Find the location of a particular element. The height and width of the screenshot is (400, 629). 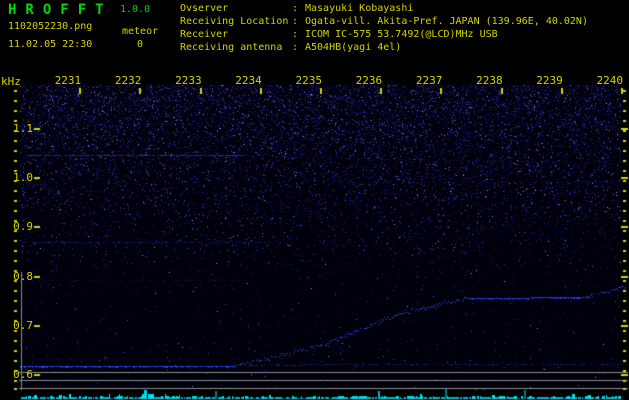

info-value: ICOM IC-575 53.7492(@LCD)MHz USB is located at coordinates (401, 34).